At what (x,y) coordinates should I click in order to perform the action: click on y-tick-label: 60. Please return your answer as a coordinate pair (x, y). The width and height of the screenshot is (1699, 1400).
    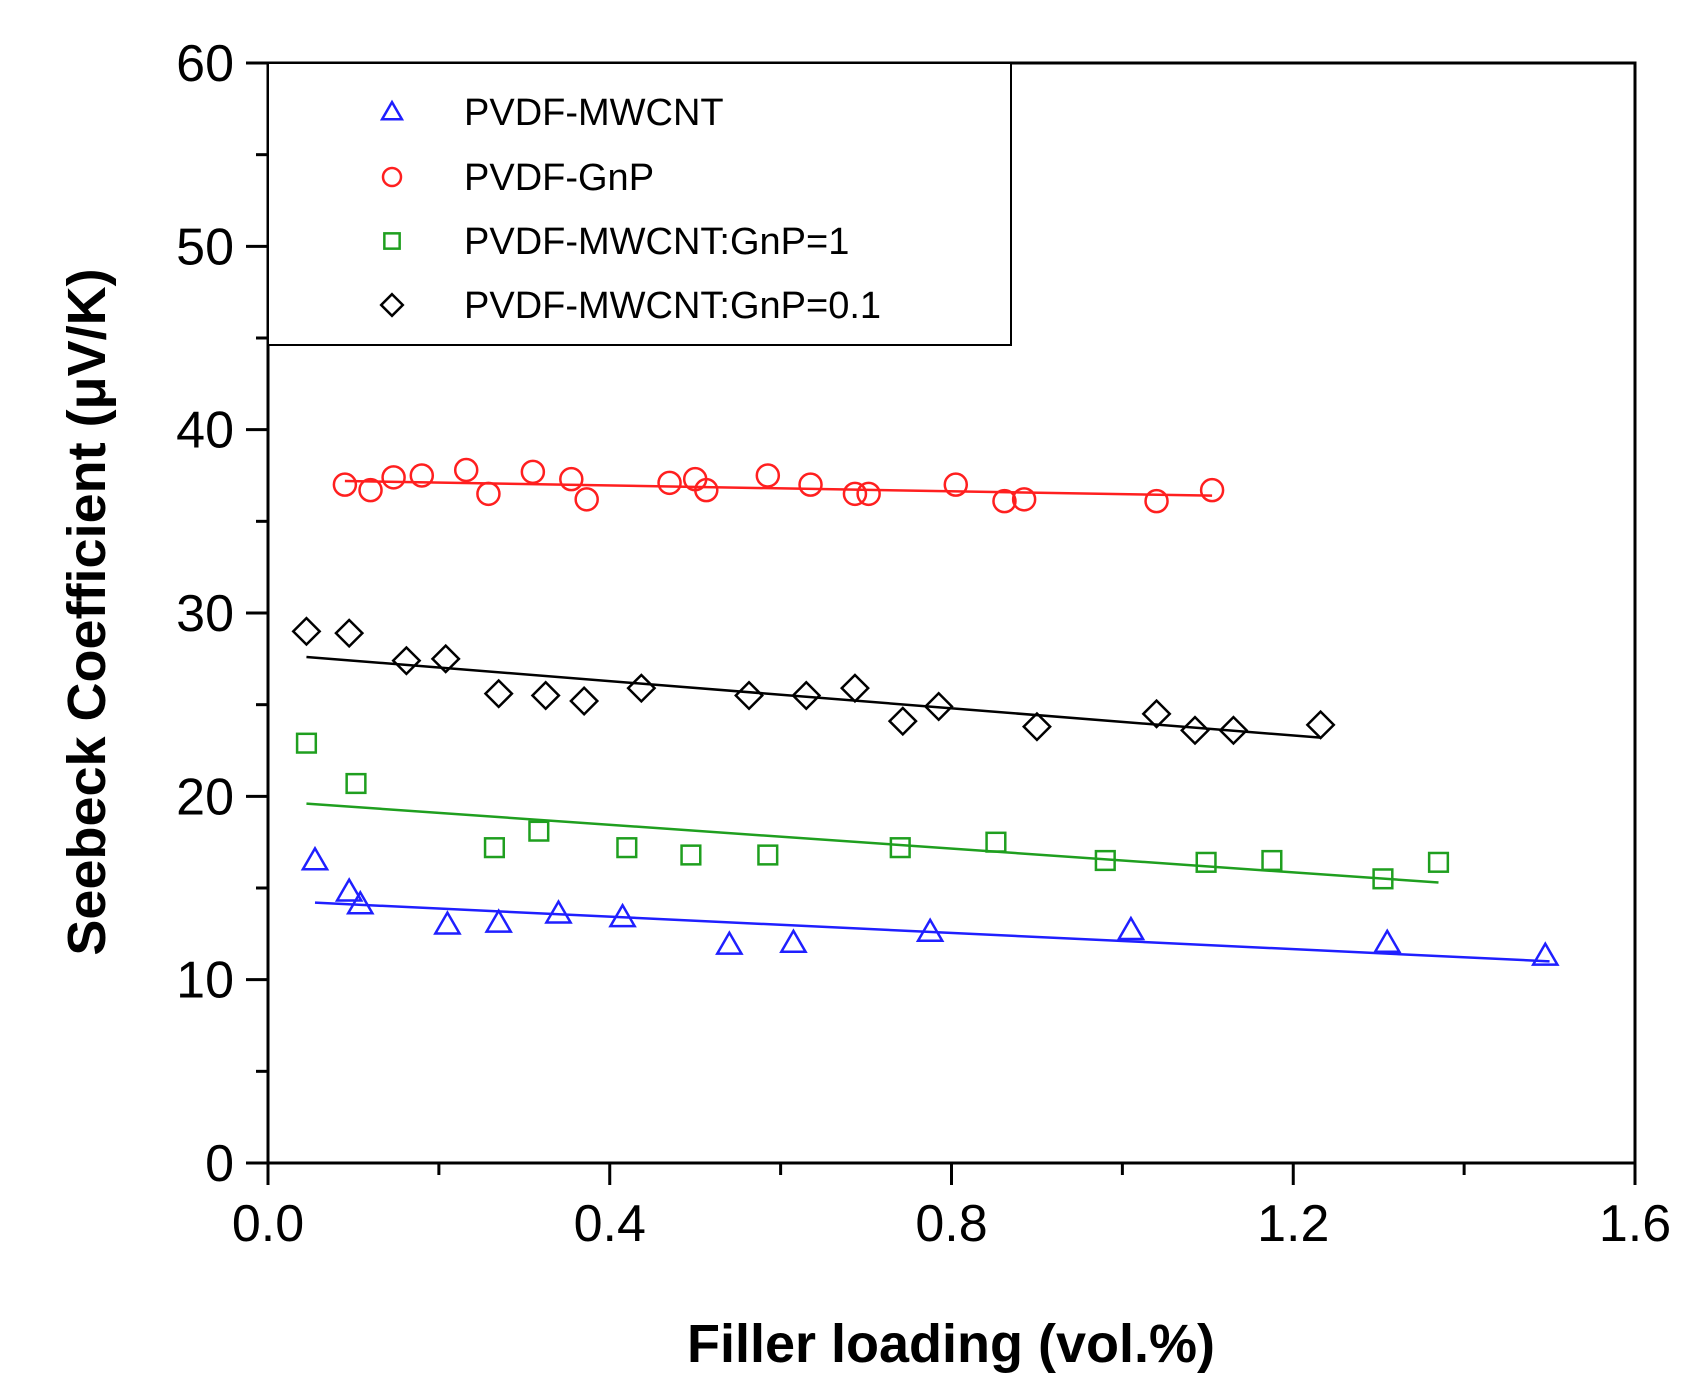
    Looking at the image, I should click on (205, 64).